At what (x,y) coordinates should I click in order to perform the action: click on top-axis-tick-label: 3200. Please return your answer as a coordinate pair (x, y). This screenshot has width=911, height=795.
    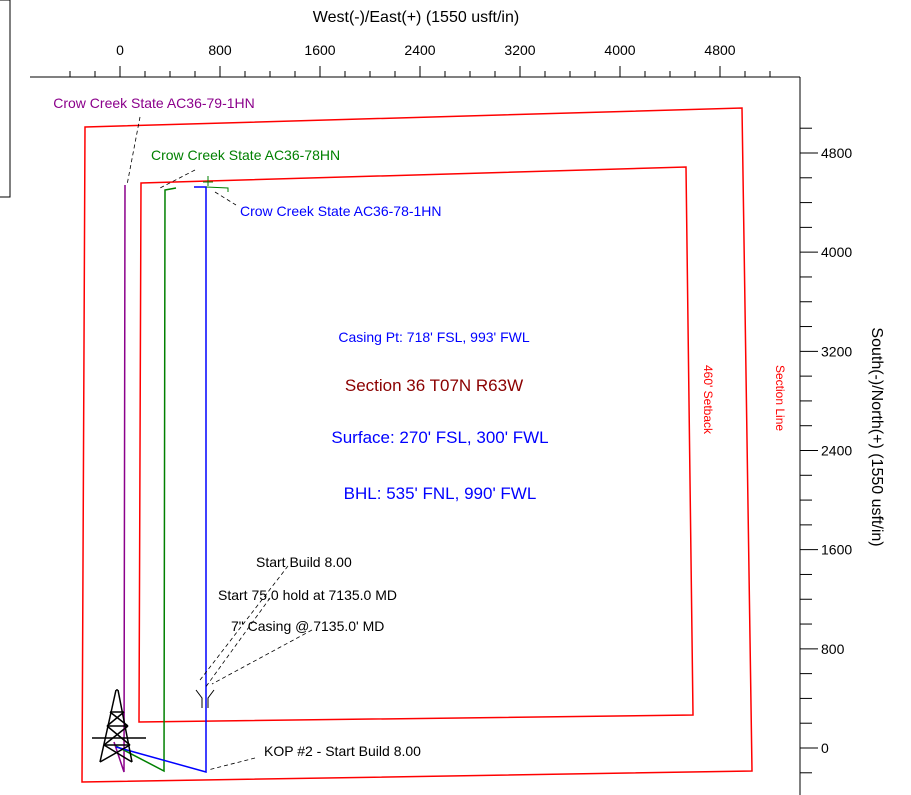
    Looking at the image, I should click on (519, 50).